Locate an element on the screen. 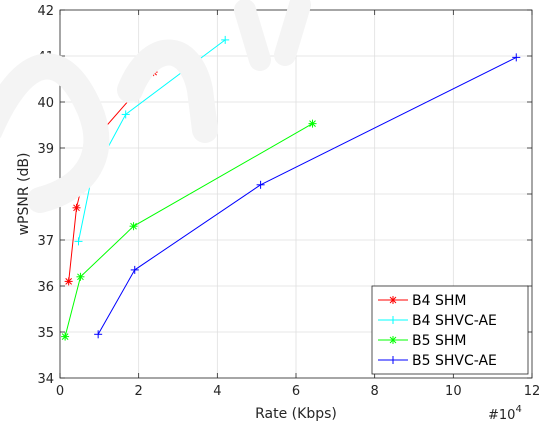 The width and height of the screenshot is (545, 426). x-tick-label: 10 is located at coordinates (453, 391).